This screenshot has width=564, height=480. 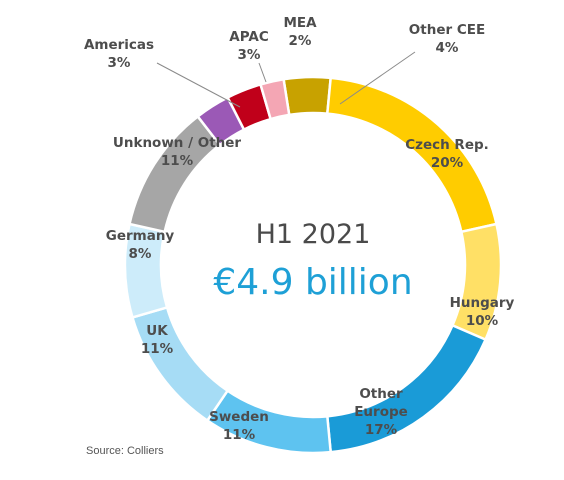 I want to click on center-value: €4.9 billion, so click(x=312, y=282).